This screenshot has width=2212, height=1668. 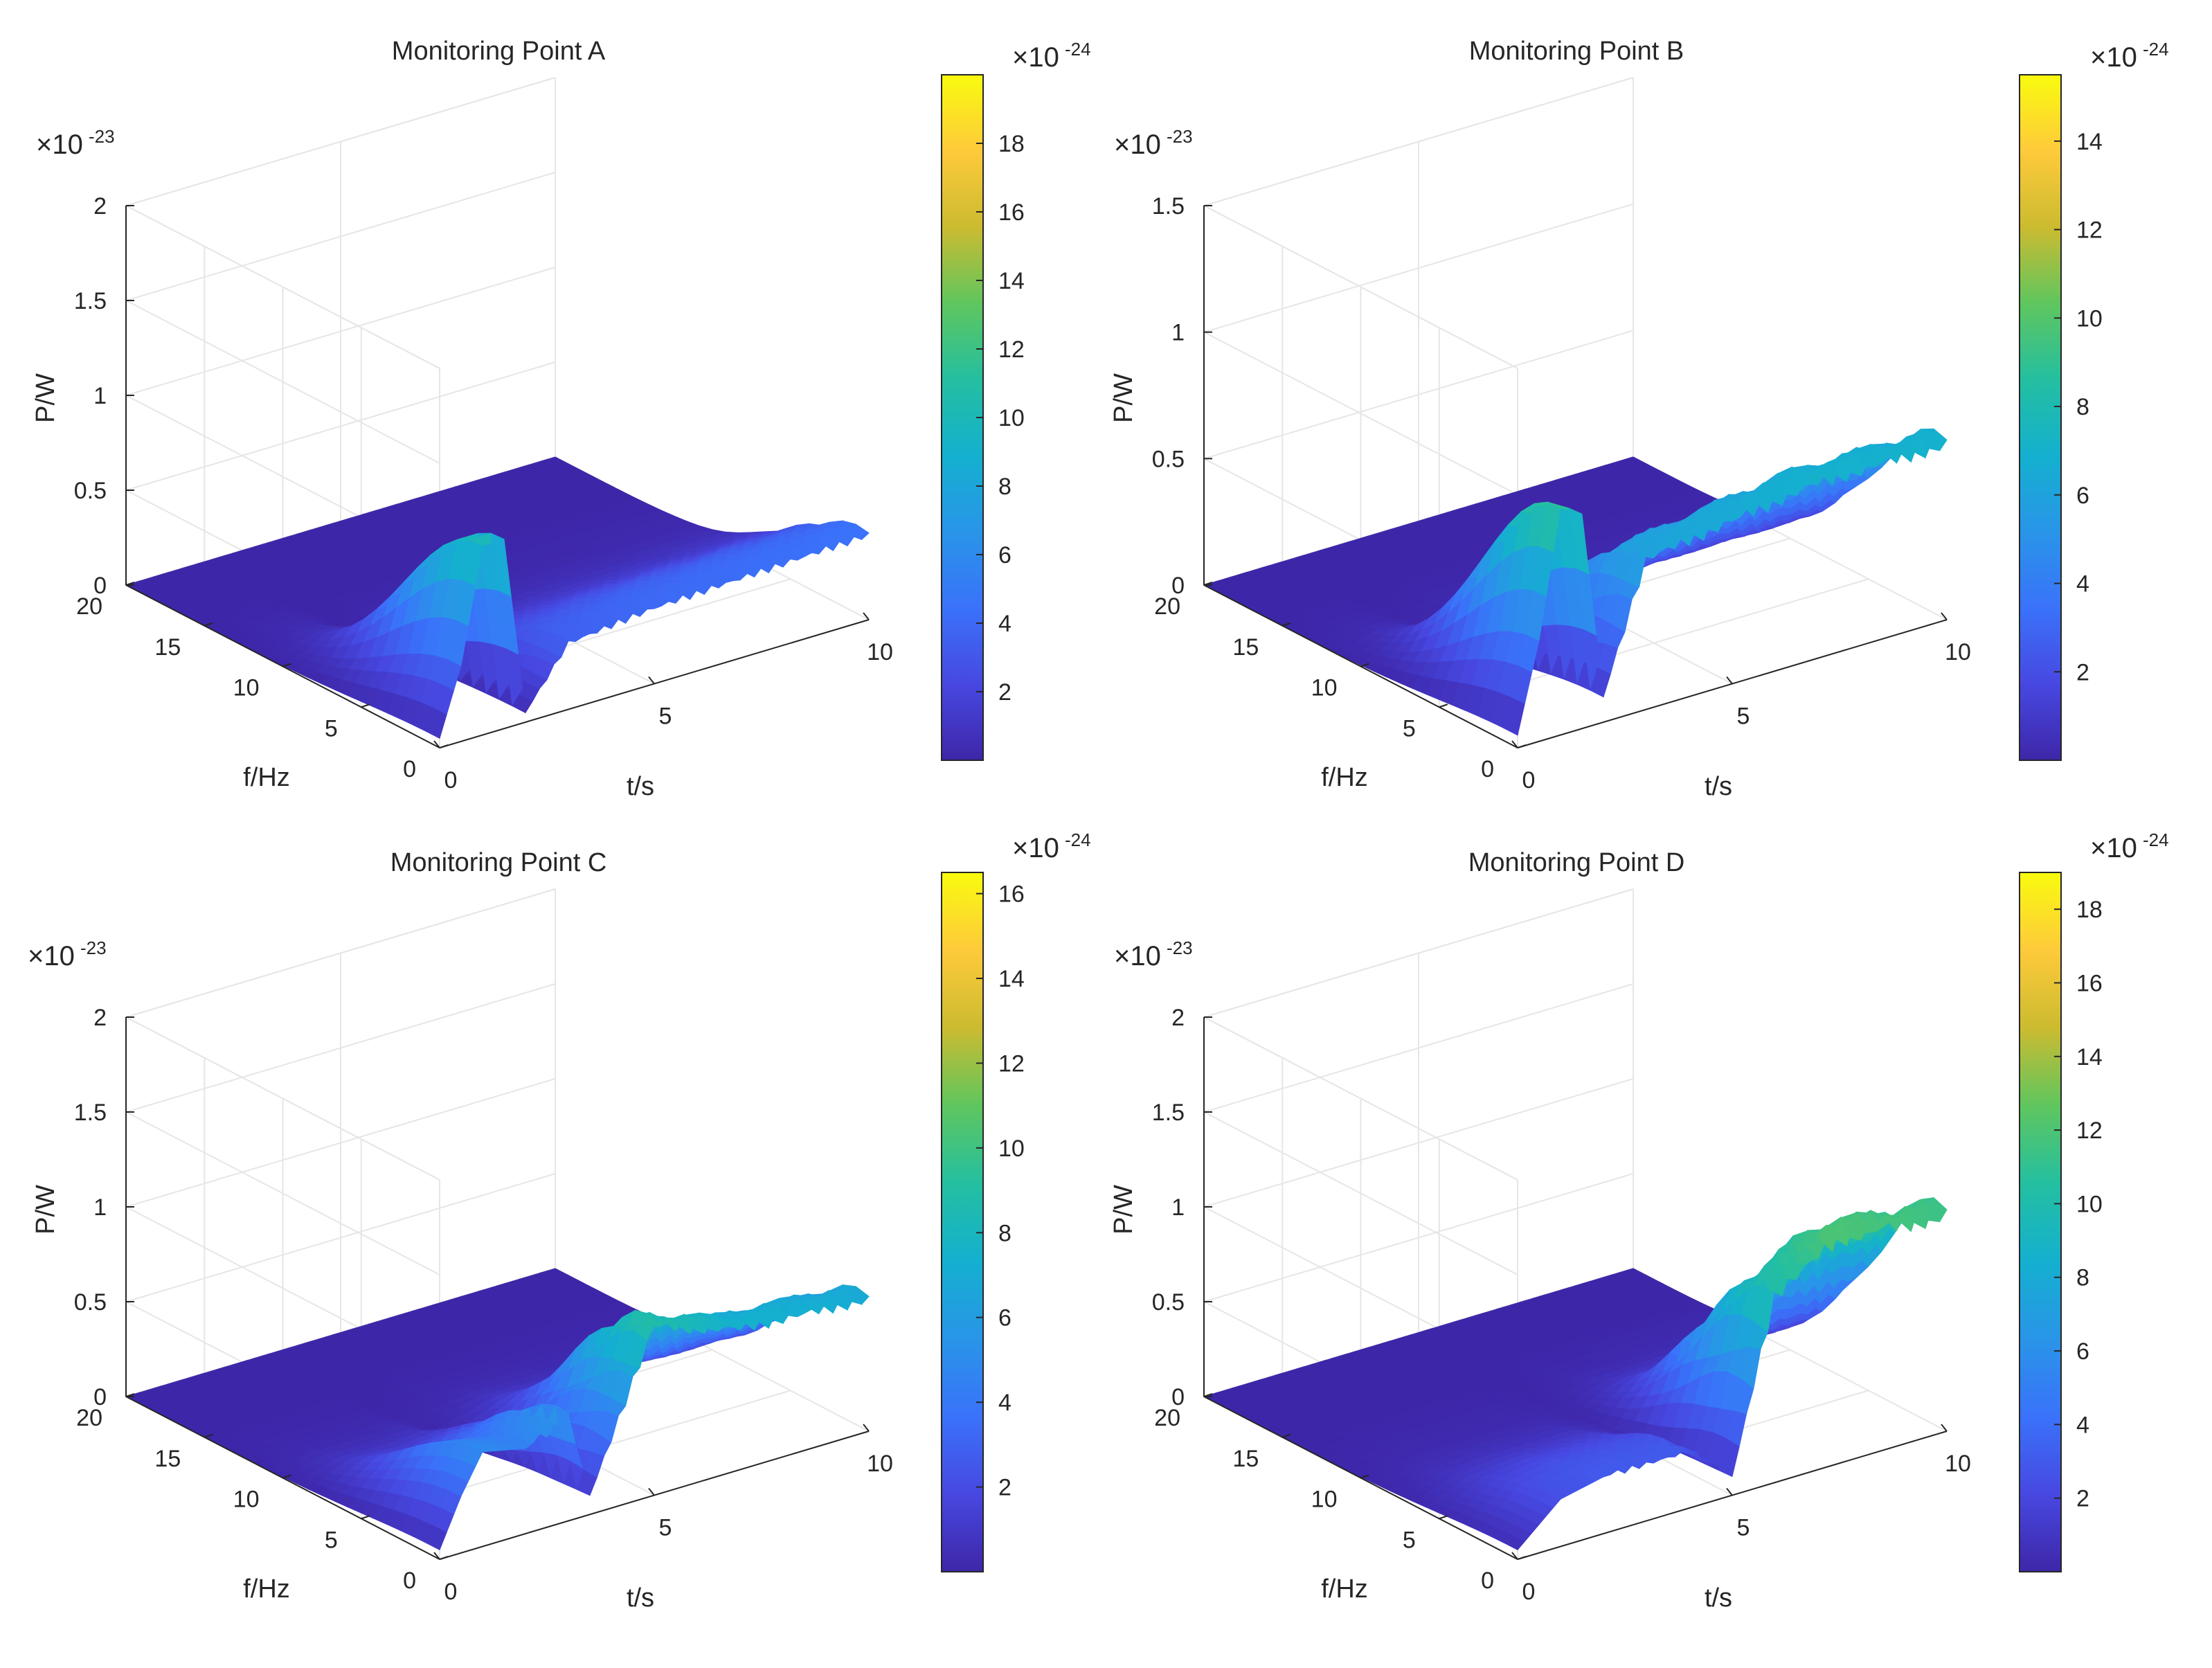 What do you see at coordinates (497, 597) in the screenshot?
I see `surface` at bounding box center [497, 597].